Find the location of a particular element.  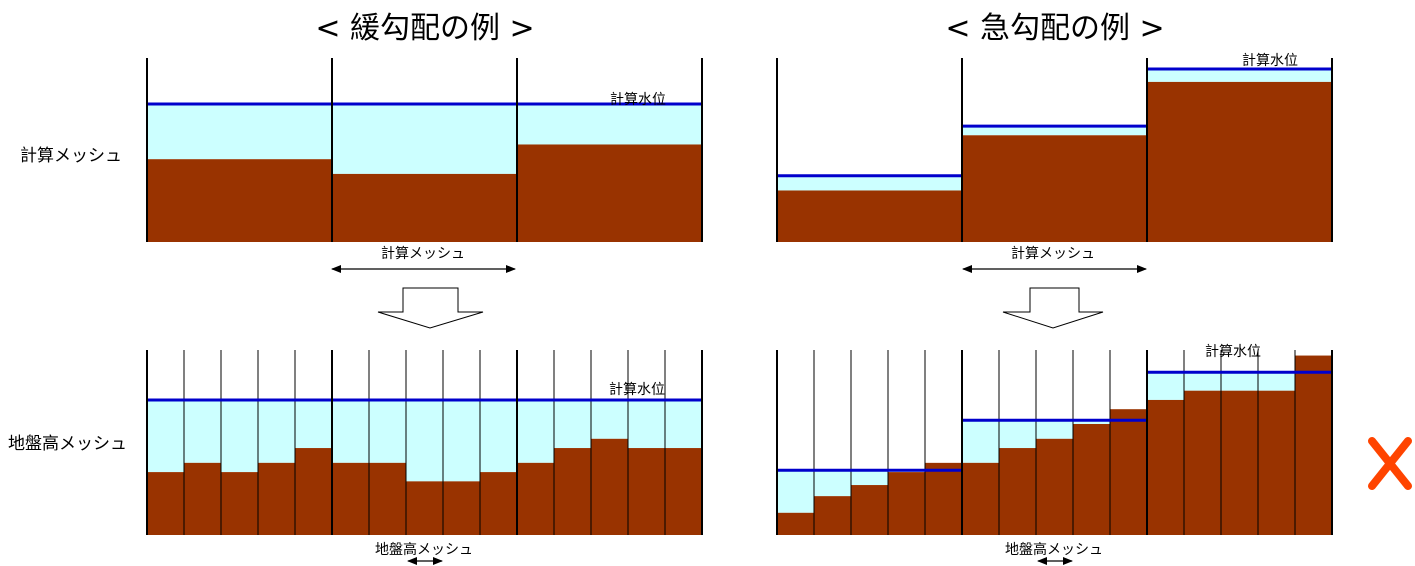

steep-ground-mesh-panel is located at coordinates (1054, 442).